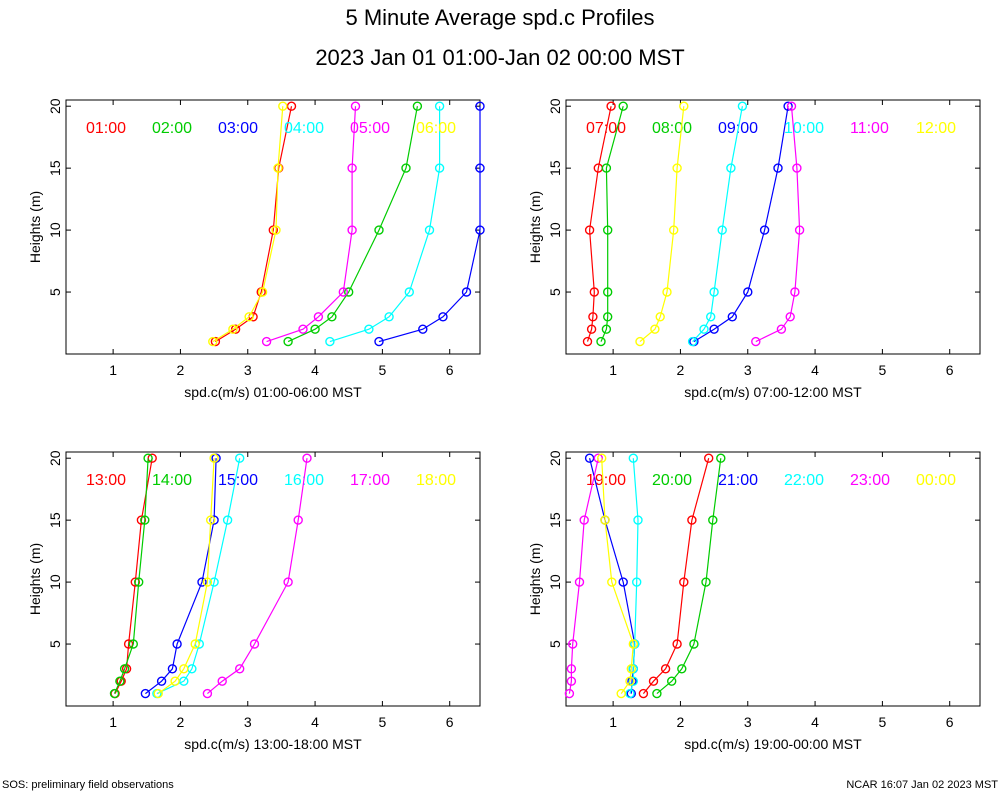  What do you see at coordinates (672, 128) in the screenshot?
I see `legend-entry: 08:00` at bounding box center [672, 128].